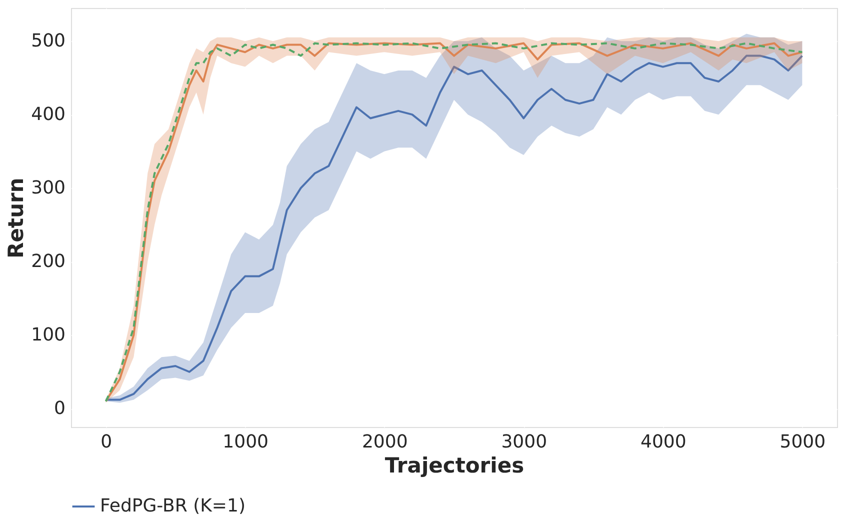 The height and width of the screenshot is (521, 849). I want to click on y-tick-label: 0, so click(60, 409).